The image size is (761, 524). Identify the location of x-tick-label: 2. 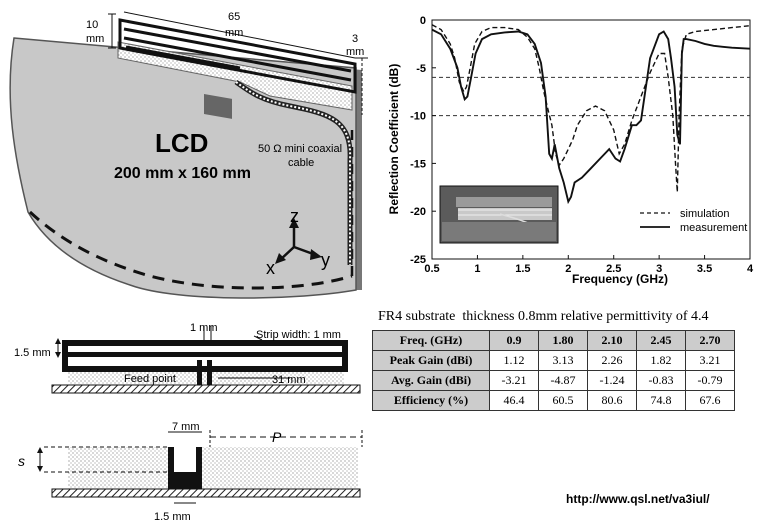
(568, 269).